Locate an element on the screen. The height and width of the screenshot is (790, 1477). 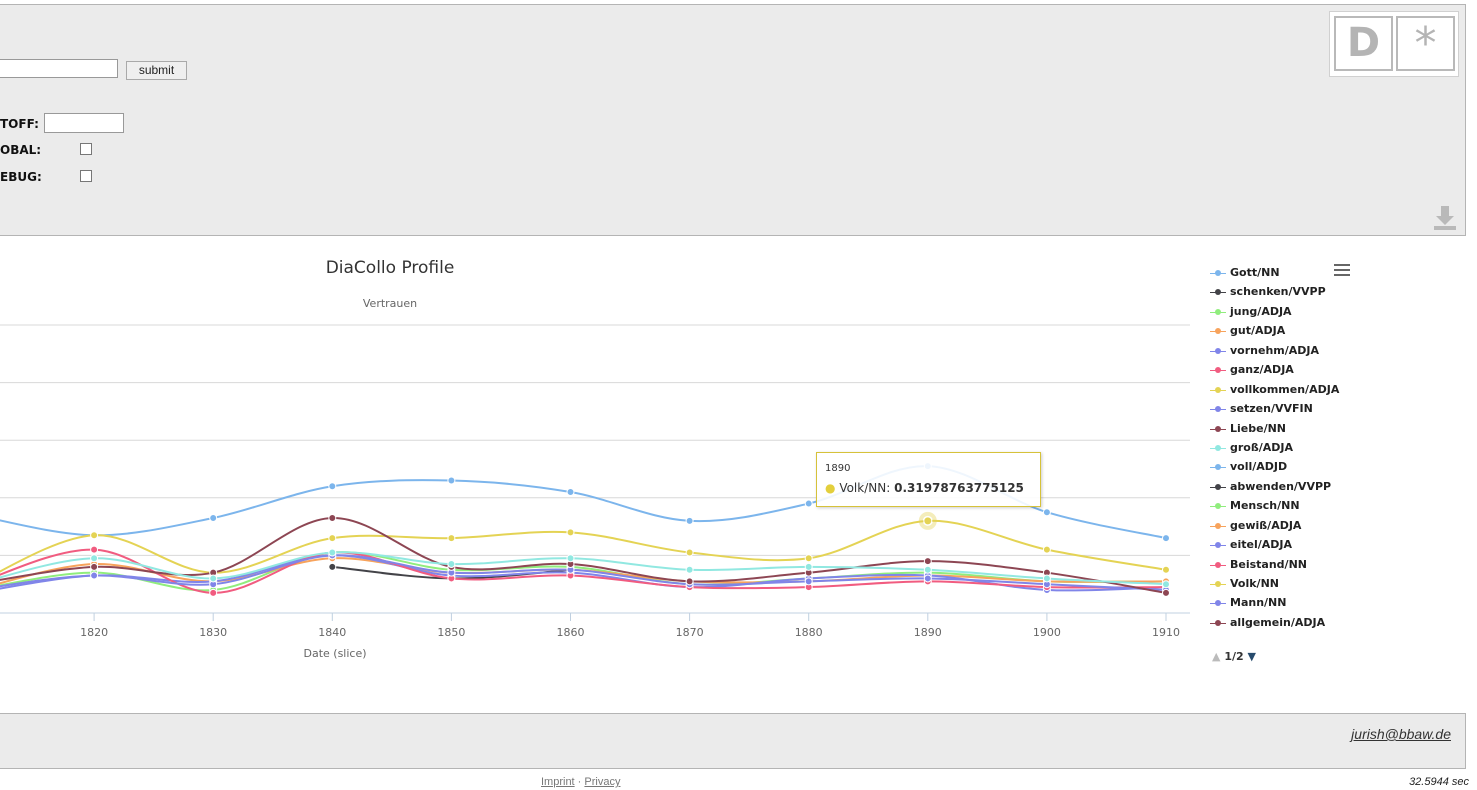
x-tick-label: 1860 is located at coordinates (571, 632).